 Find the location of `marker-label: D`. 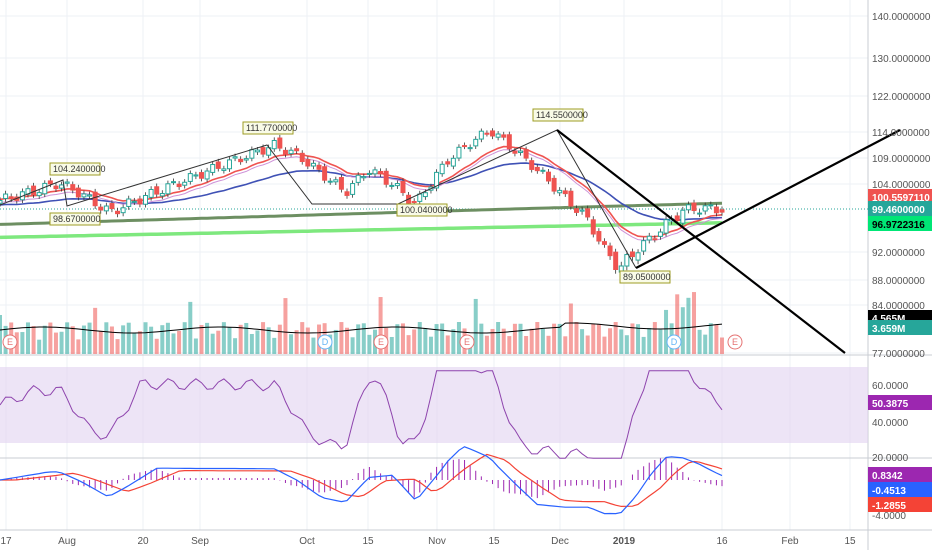

marker-label: D is located at coordinates (325, 342).